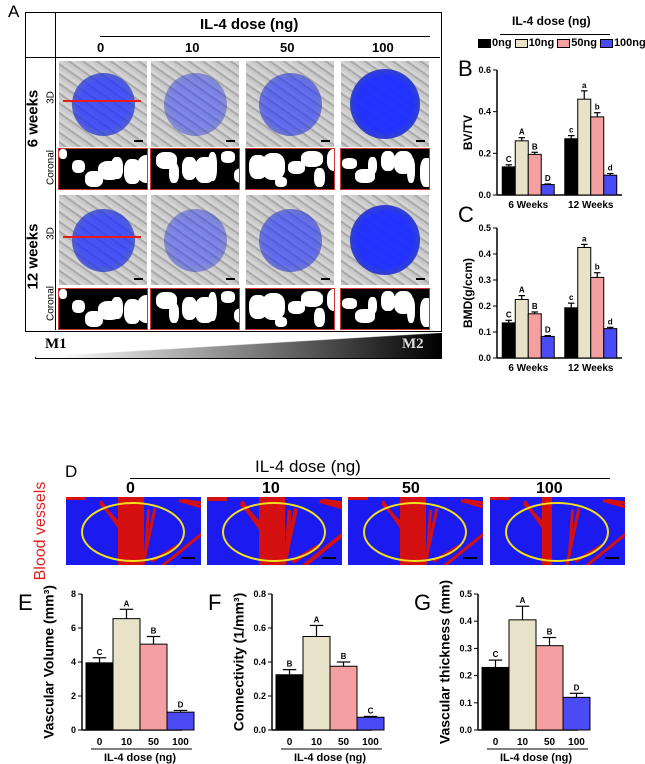  What do you see at coordinates (622, 43) in the screenshot?
I see `legend-item: 100ng` at bounding box center [622, 43].